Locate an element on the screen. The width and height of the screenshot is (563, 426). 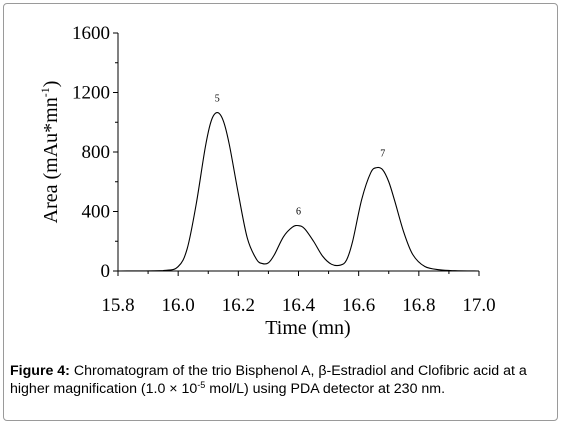
y-tick-label: 1600 is located at coordinates (91, 33).